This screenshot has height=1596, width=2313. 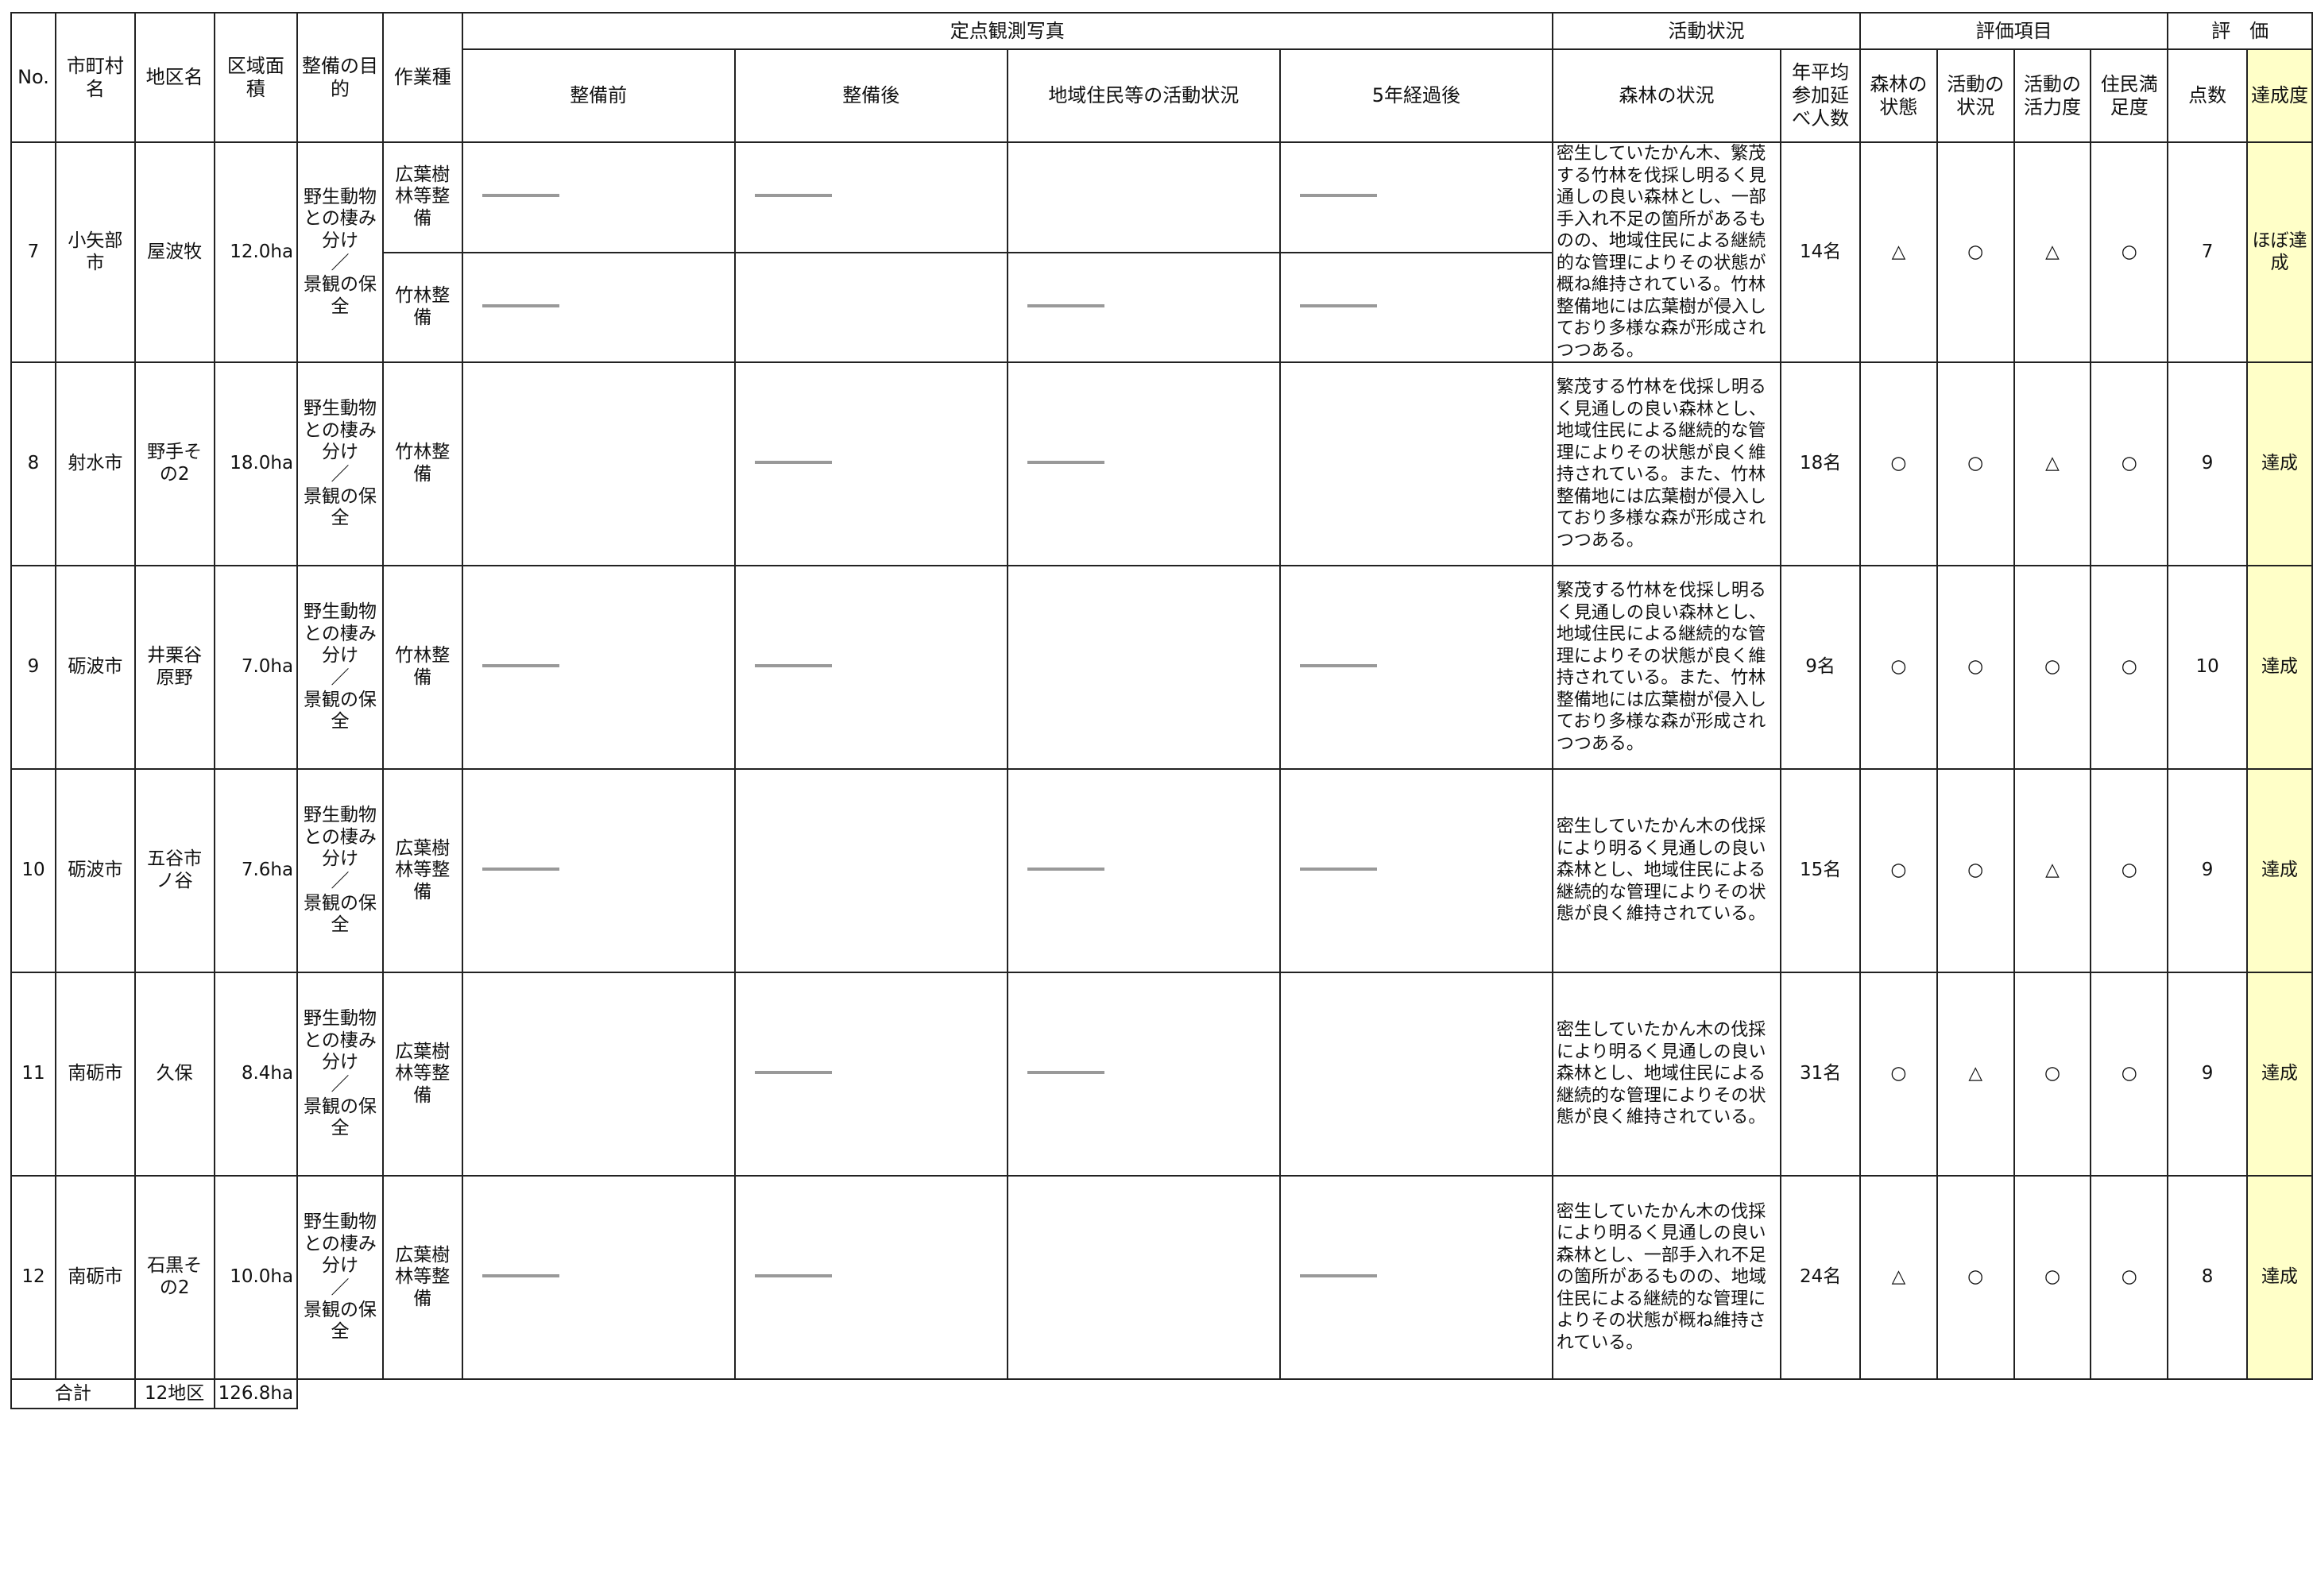 What do you see at coordinates (1821, 871) in the screenshot?
I see `participants: 15名` at bounding box center [1821, 871].